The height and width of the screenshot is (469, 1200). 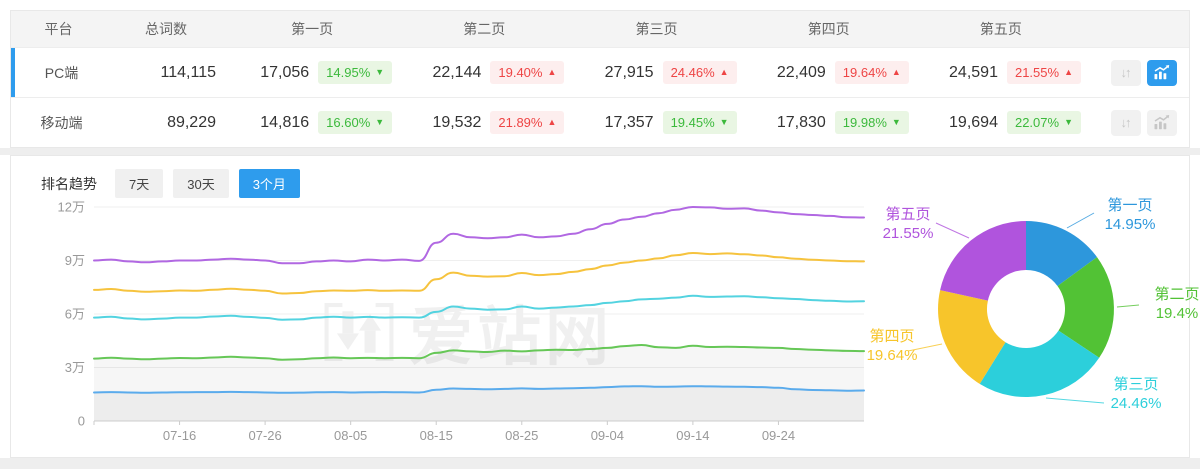 I want to click on page-word-count: 17,056, so click(x=285, y=72).